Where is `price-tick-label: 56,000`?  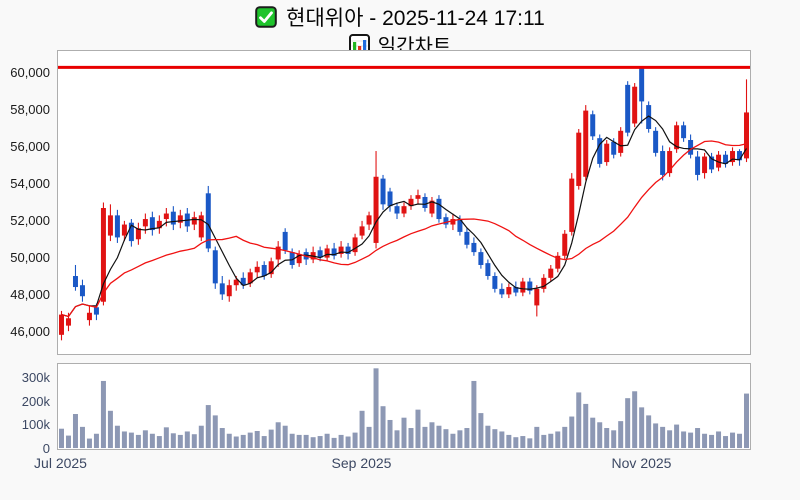 price-tick-label: 56,000 is located at coordinates (30, 146).